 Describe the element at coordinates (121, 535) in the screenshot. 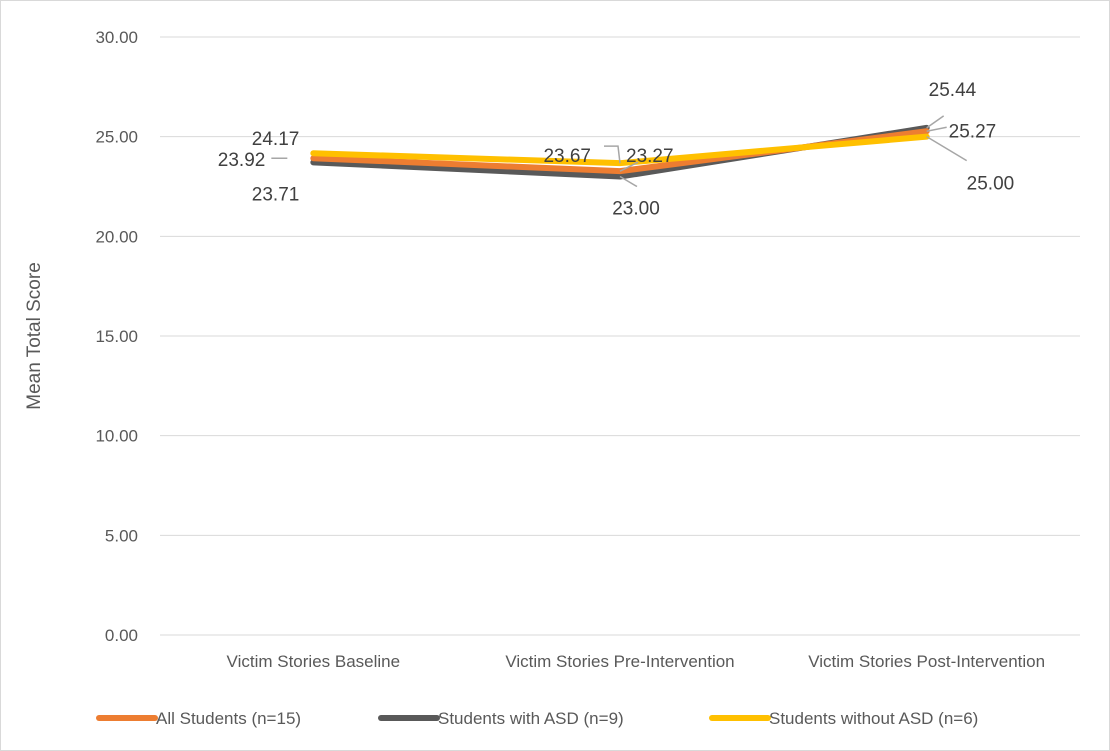

I see `y-tick-label: 5.00` at that location.